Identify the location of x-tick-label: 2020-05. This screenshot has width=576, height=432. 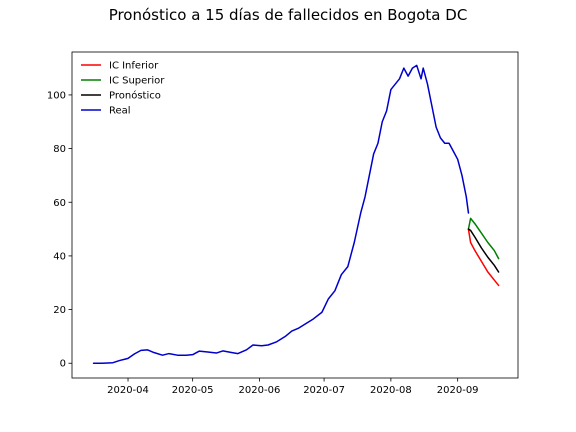
(193, 390).